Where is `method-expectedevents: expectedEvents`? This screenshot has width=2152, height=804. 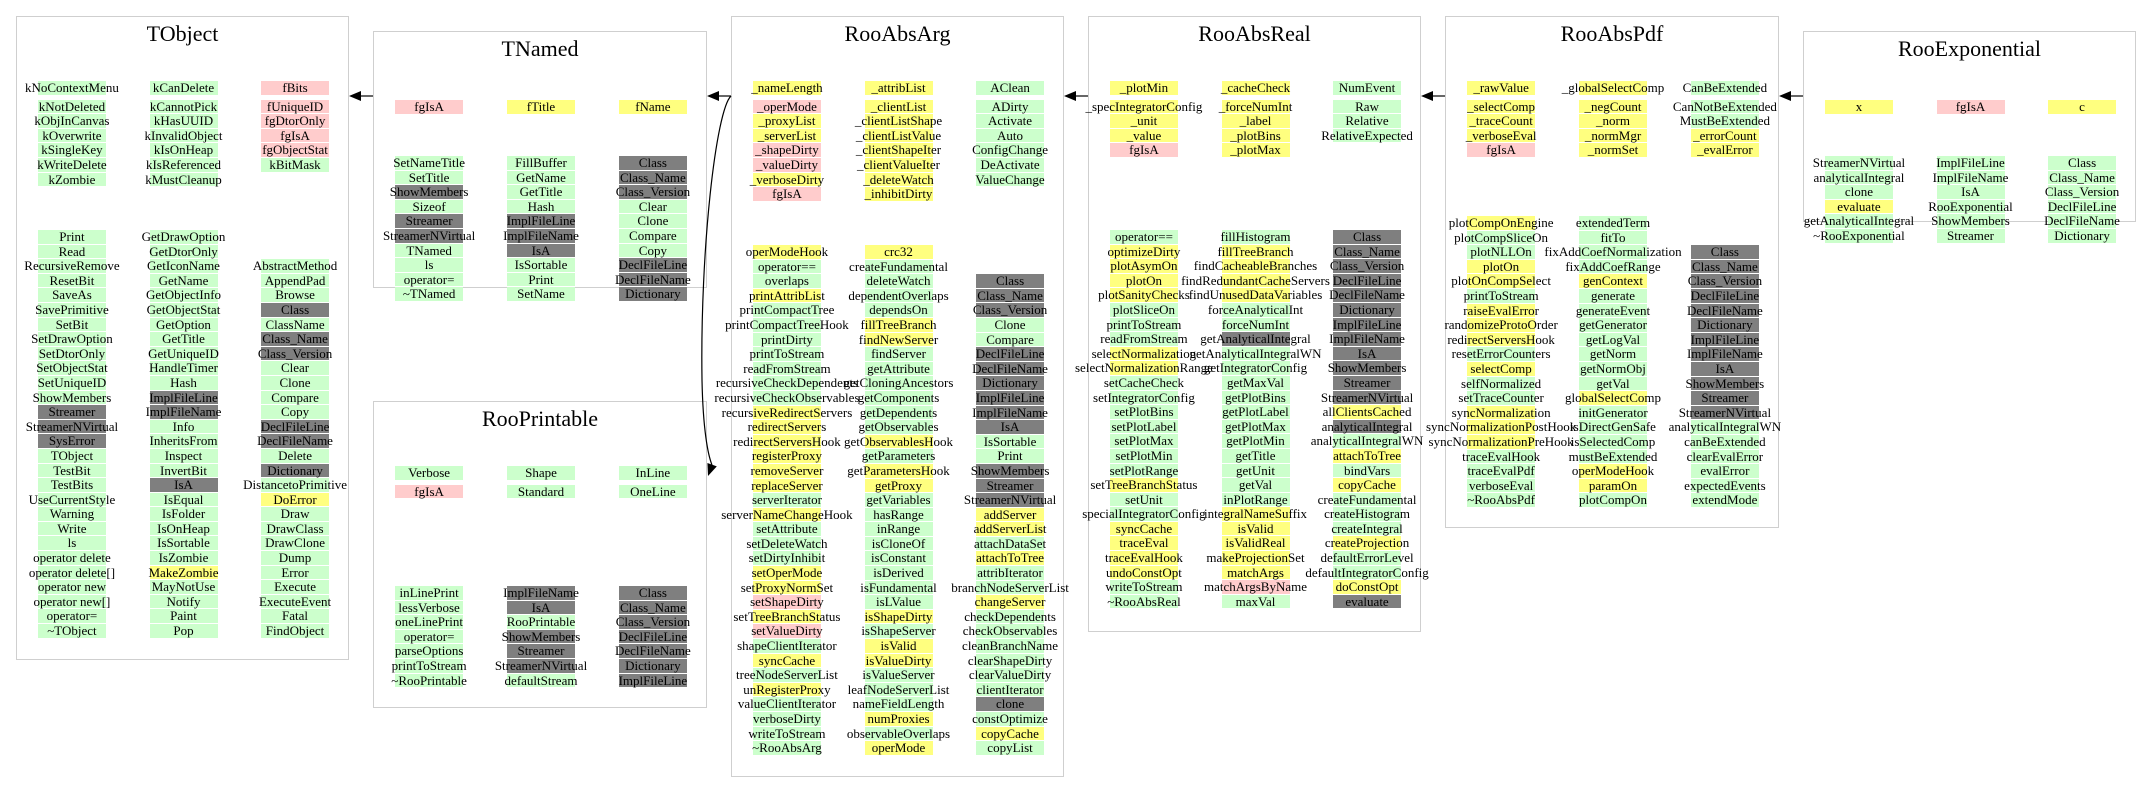
method-expectedevents: expectedEvents is located at coordinates (1725, 486).